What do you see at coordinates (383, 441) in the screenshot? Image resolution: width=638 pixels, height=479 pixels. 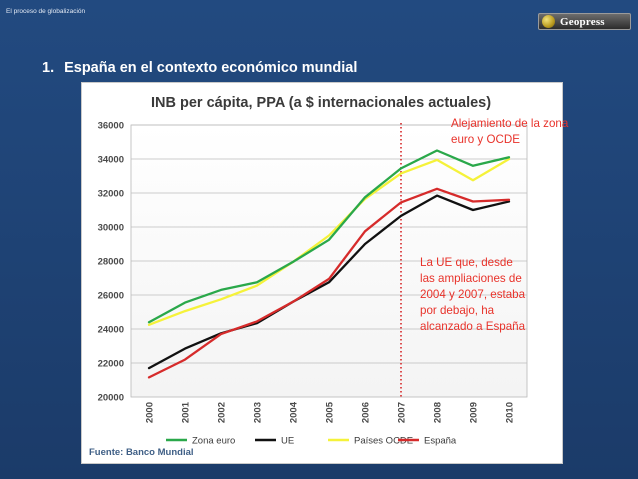 I see `legend-label: Países OCDE` at bounding box center [383, 441].